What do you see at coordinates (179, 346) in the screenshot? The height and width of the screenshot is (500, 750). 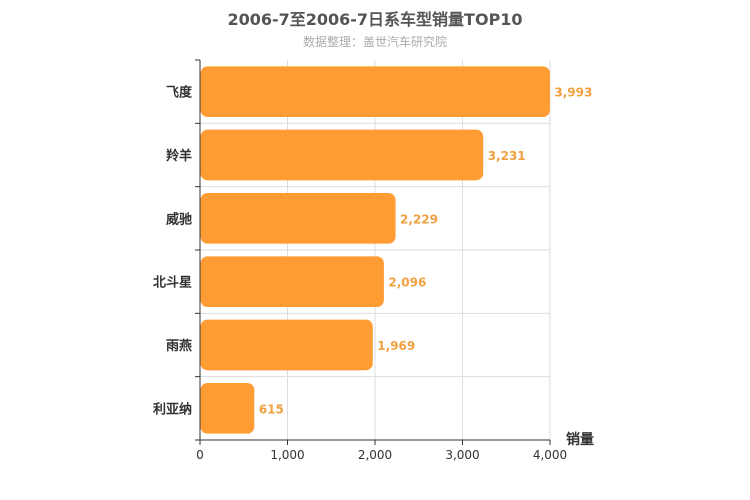 I see `category-label: 雨燕` at bounding box center [179, 346].